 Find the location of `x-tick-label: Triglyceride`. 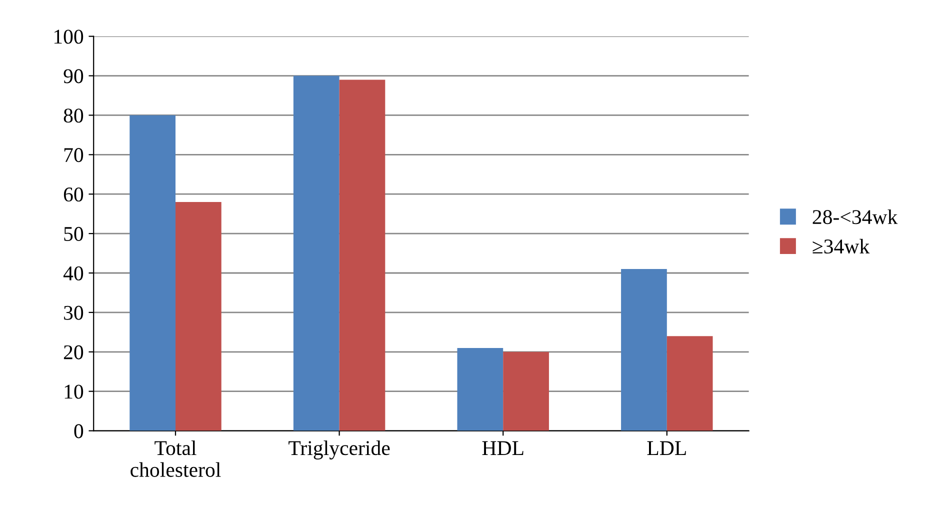

x-tick-label: Triglyceride is located at coordinates (339, 450).